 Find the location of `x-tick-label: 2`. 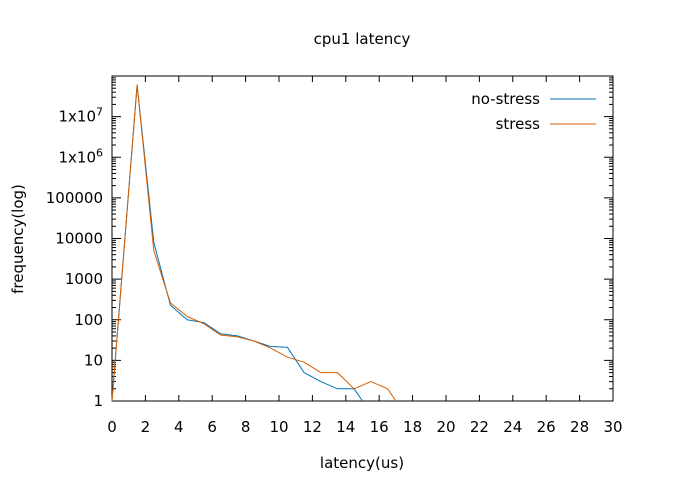

x-tick-label: 2 is located at coordinates (146, 427).